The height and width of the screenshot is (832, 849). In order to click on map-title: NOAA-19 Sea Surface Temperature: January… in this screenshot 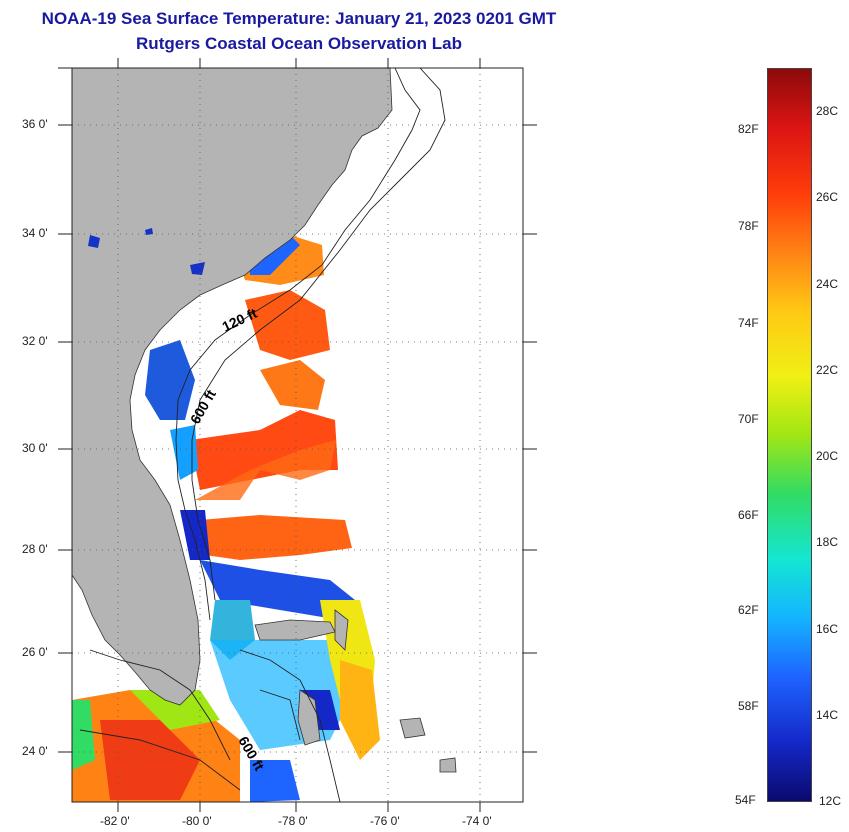, I will do `click(299, 18)`.